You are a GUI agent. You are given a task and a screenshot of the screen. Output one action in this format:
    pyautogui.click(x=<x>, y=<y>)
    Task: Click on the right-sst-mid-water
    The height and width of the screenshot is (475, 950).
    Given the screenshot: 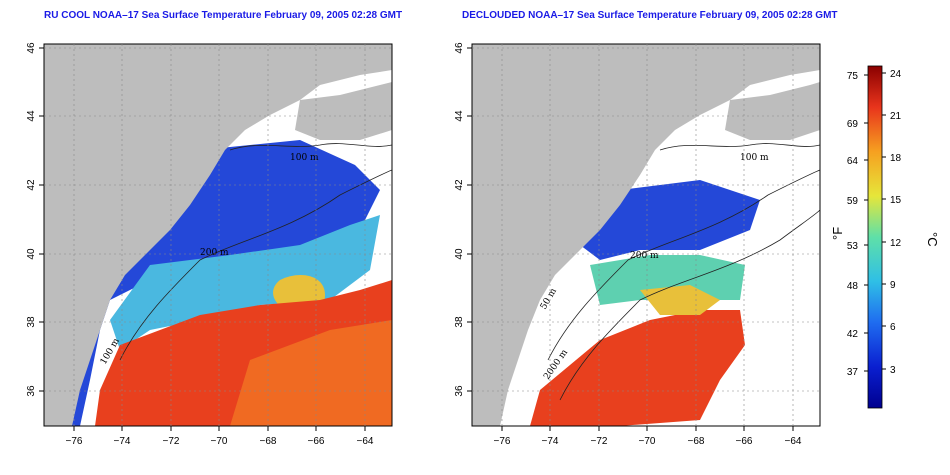 What is the action you would take?
    pyautogui.click(x=667, y=280)
    